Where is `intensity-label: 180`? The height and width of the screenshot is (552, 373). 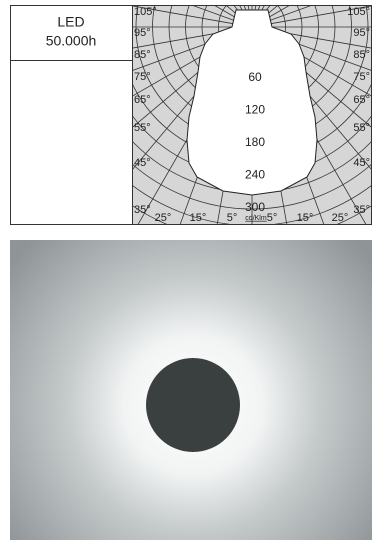 intensity-label: 180 is located at coordinates (255, 142).